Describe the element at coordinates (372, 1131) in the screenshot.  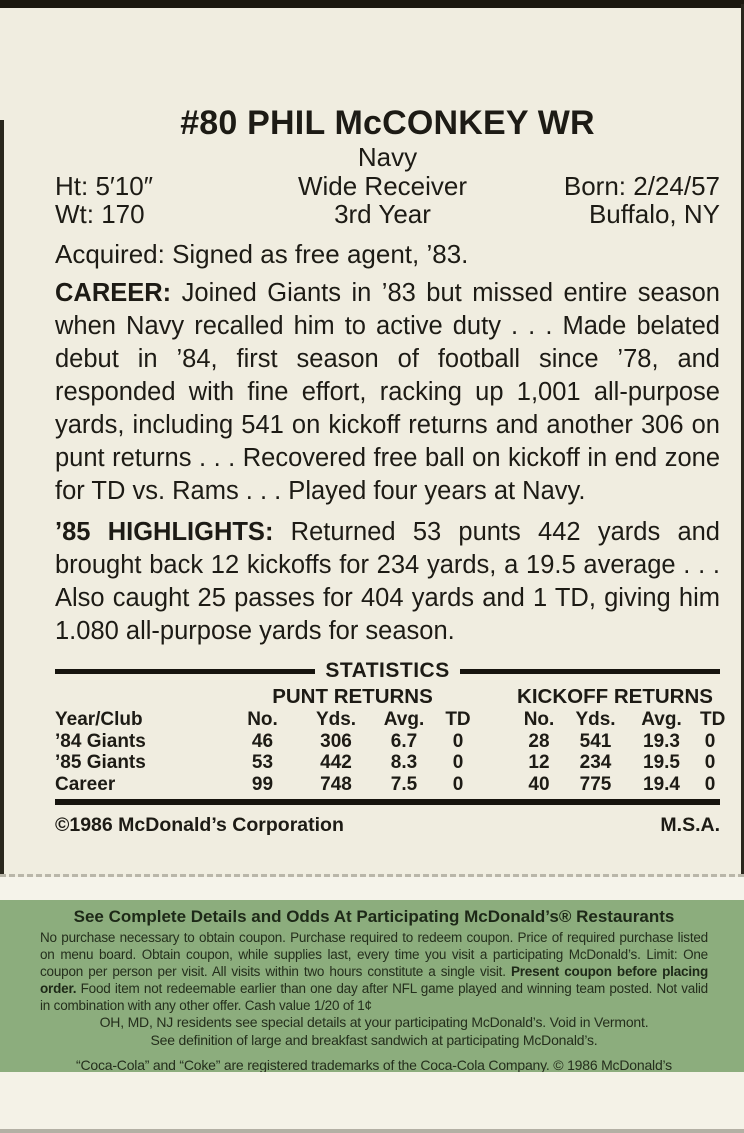
I see `card-bottom-edge` at that location.